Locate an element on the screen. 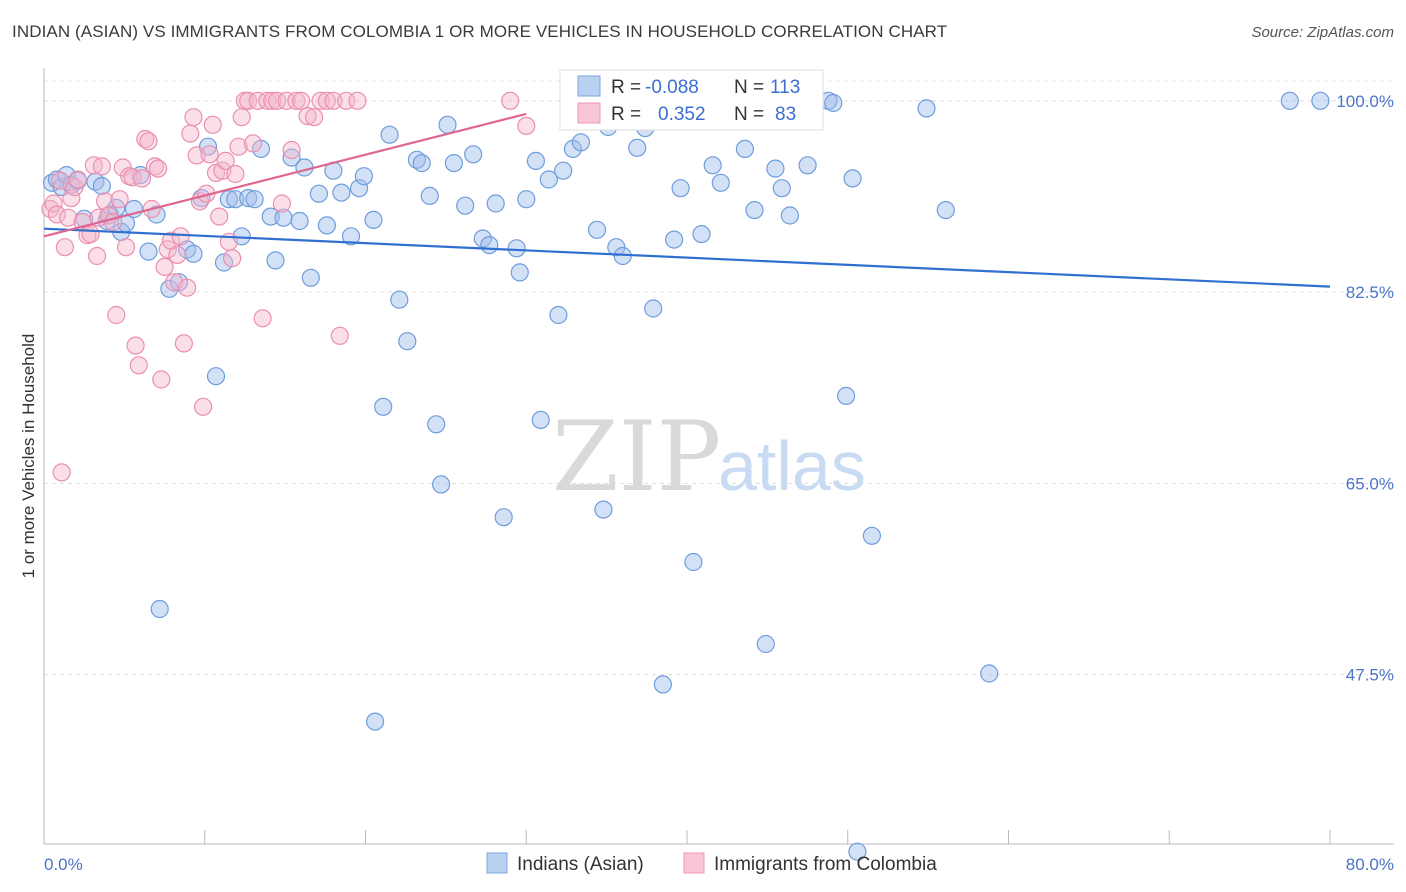 This screenshot has height=892, width=1406. legend-r-value-0: -0.088 is located at coordinates (672, 87).